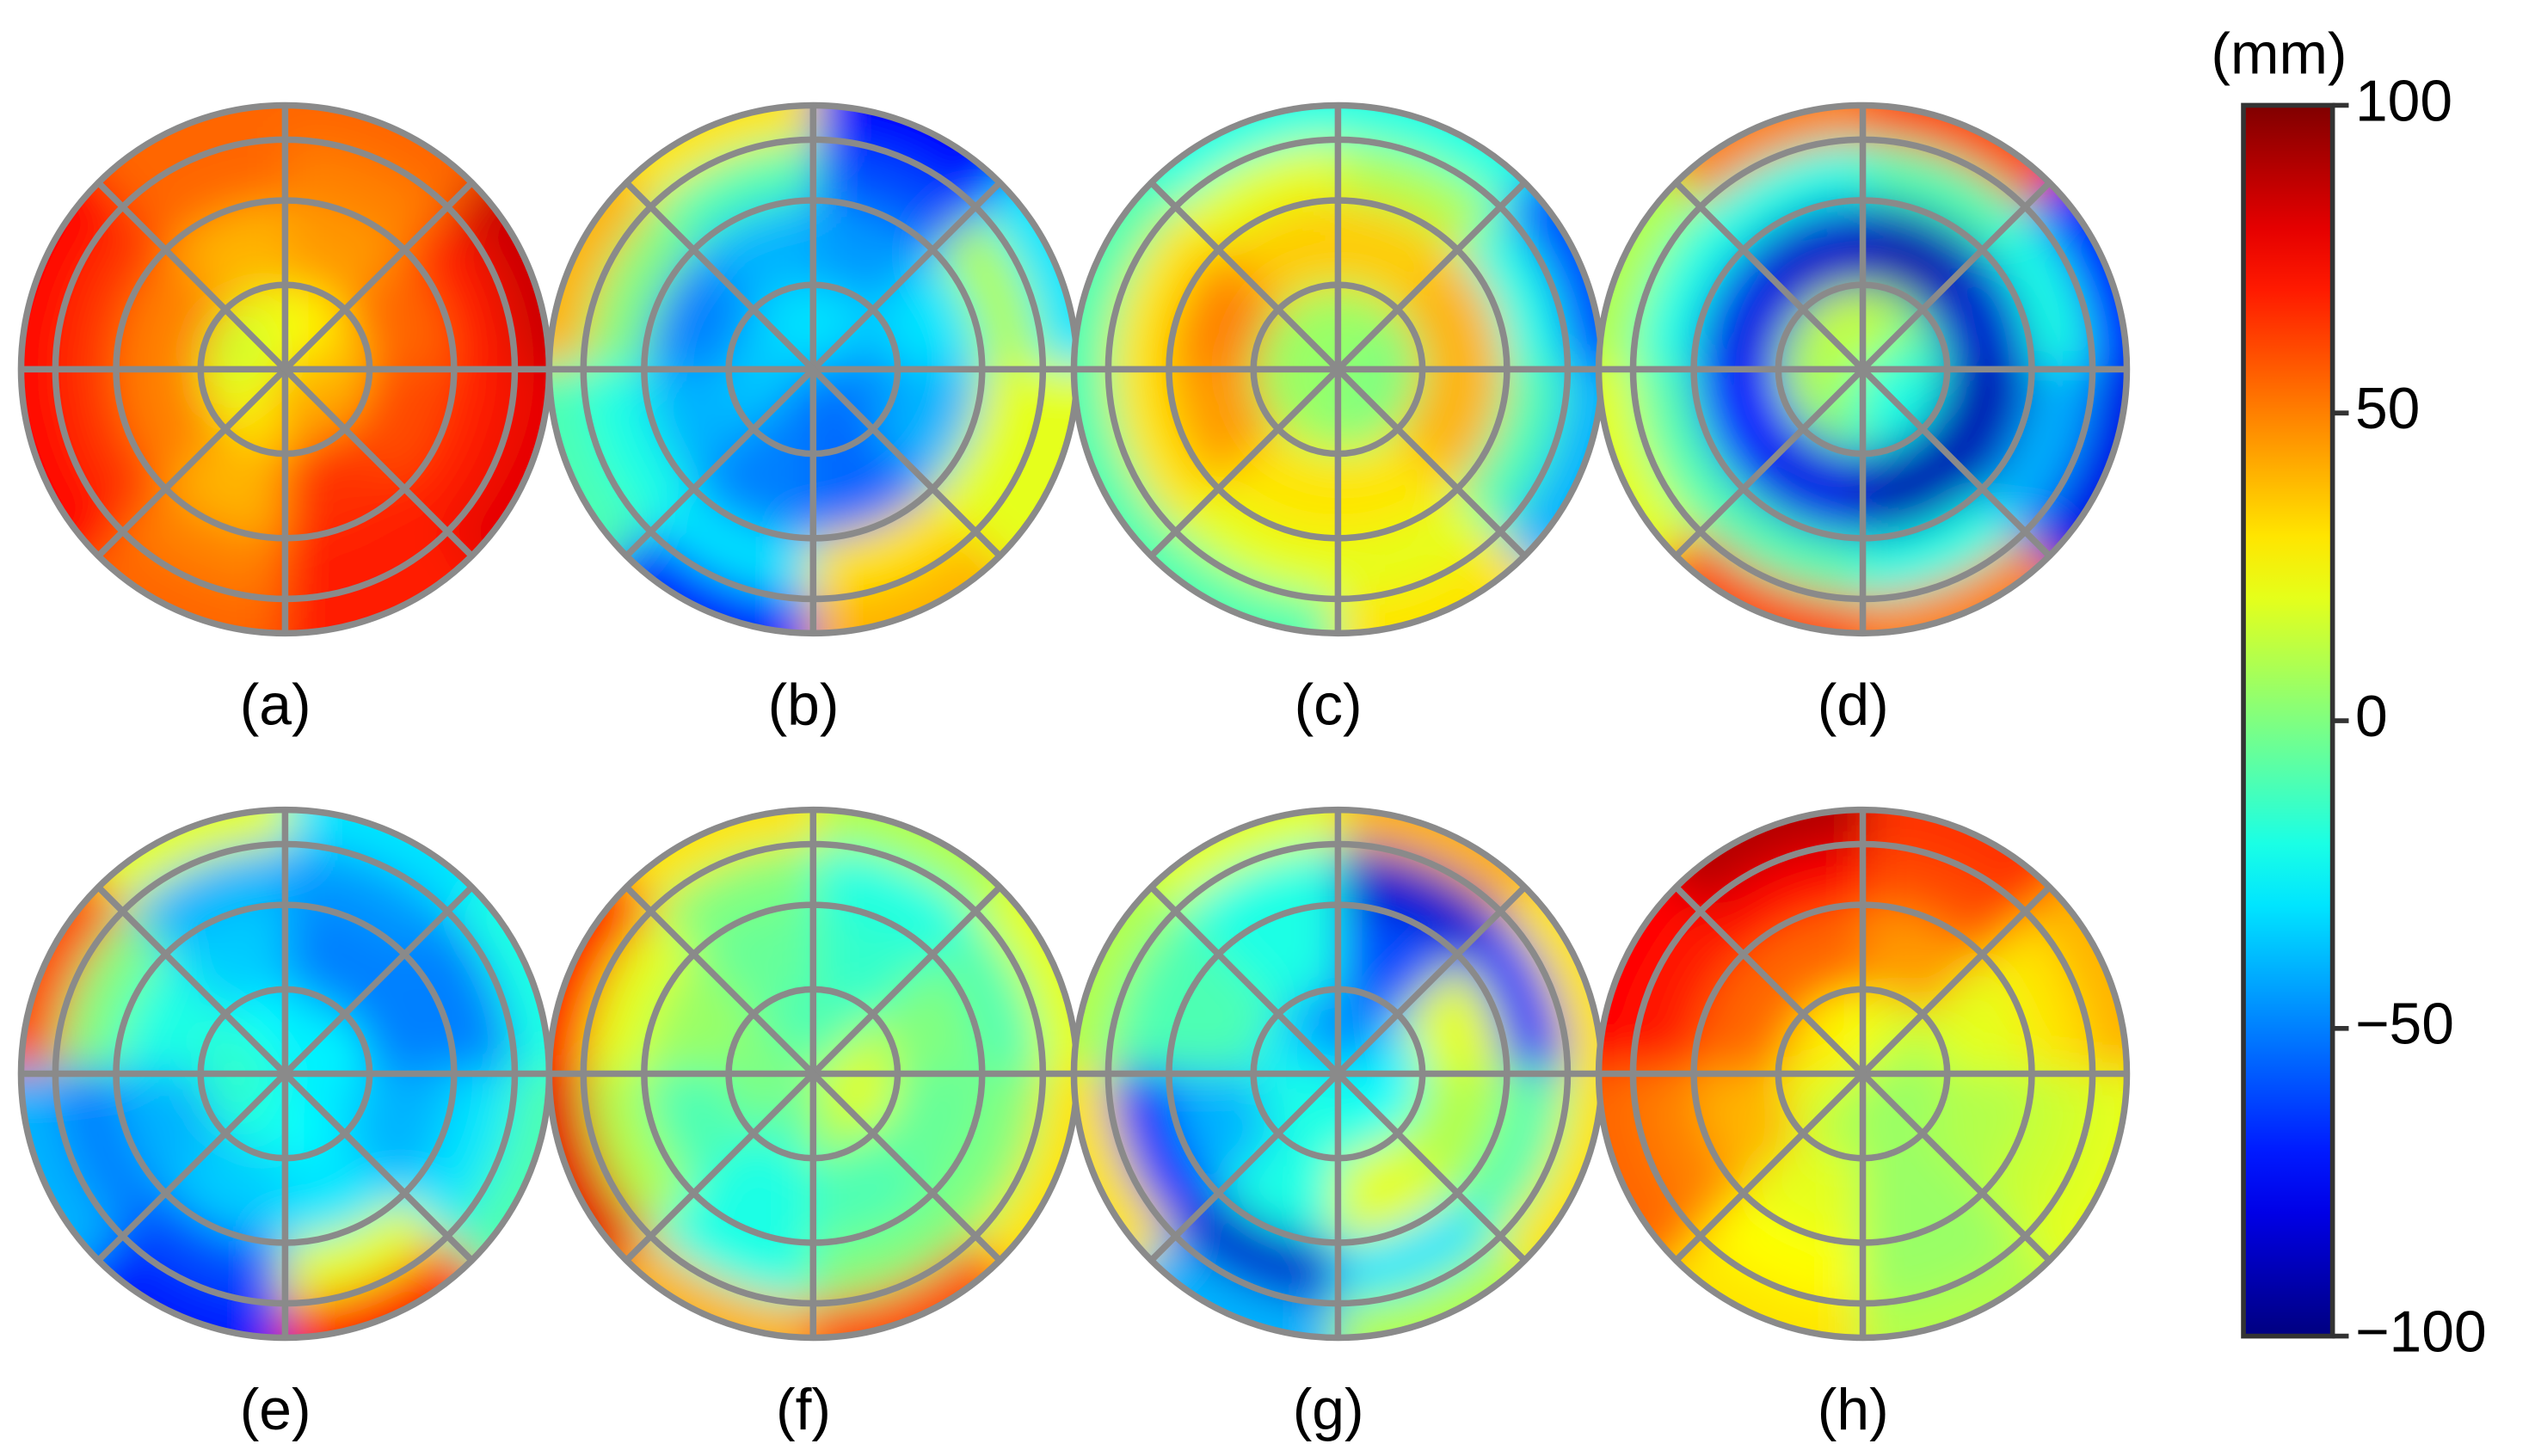  What do you see at coordinates (275, 706) in the screenshot?
I see `panel-label: (a)` at bounding box center [275, 706].